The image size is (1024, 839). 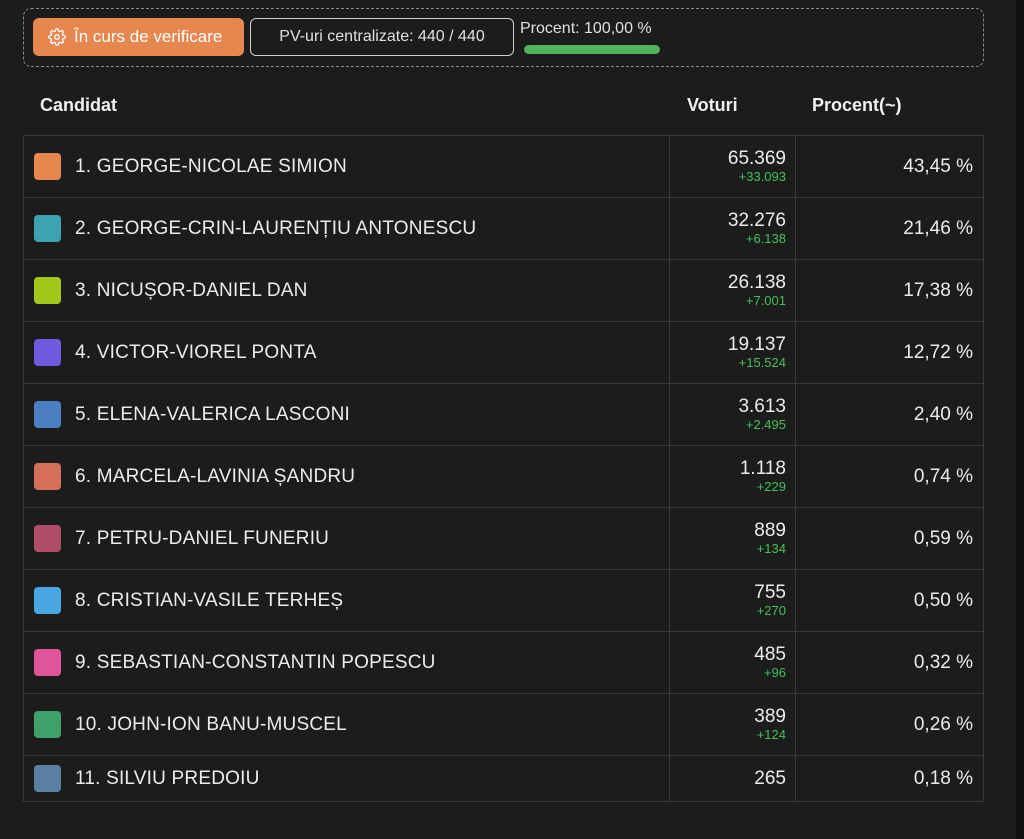 I want to click on votes-delta: +2.495, so click(x=765, y=424).